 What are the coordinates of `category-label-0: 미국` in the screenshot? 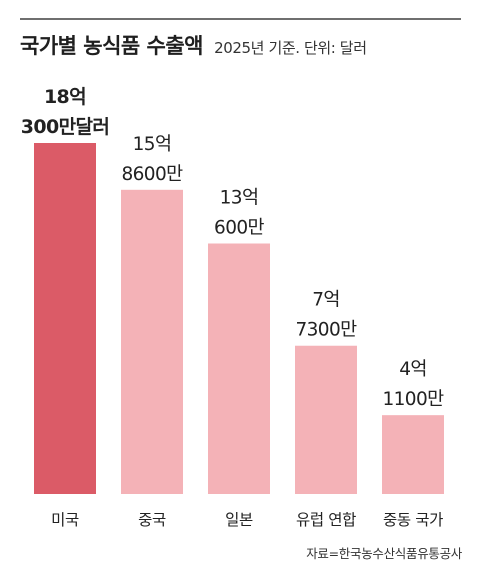 It's located at (65, 520).